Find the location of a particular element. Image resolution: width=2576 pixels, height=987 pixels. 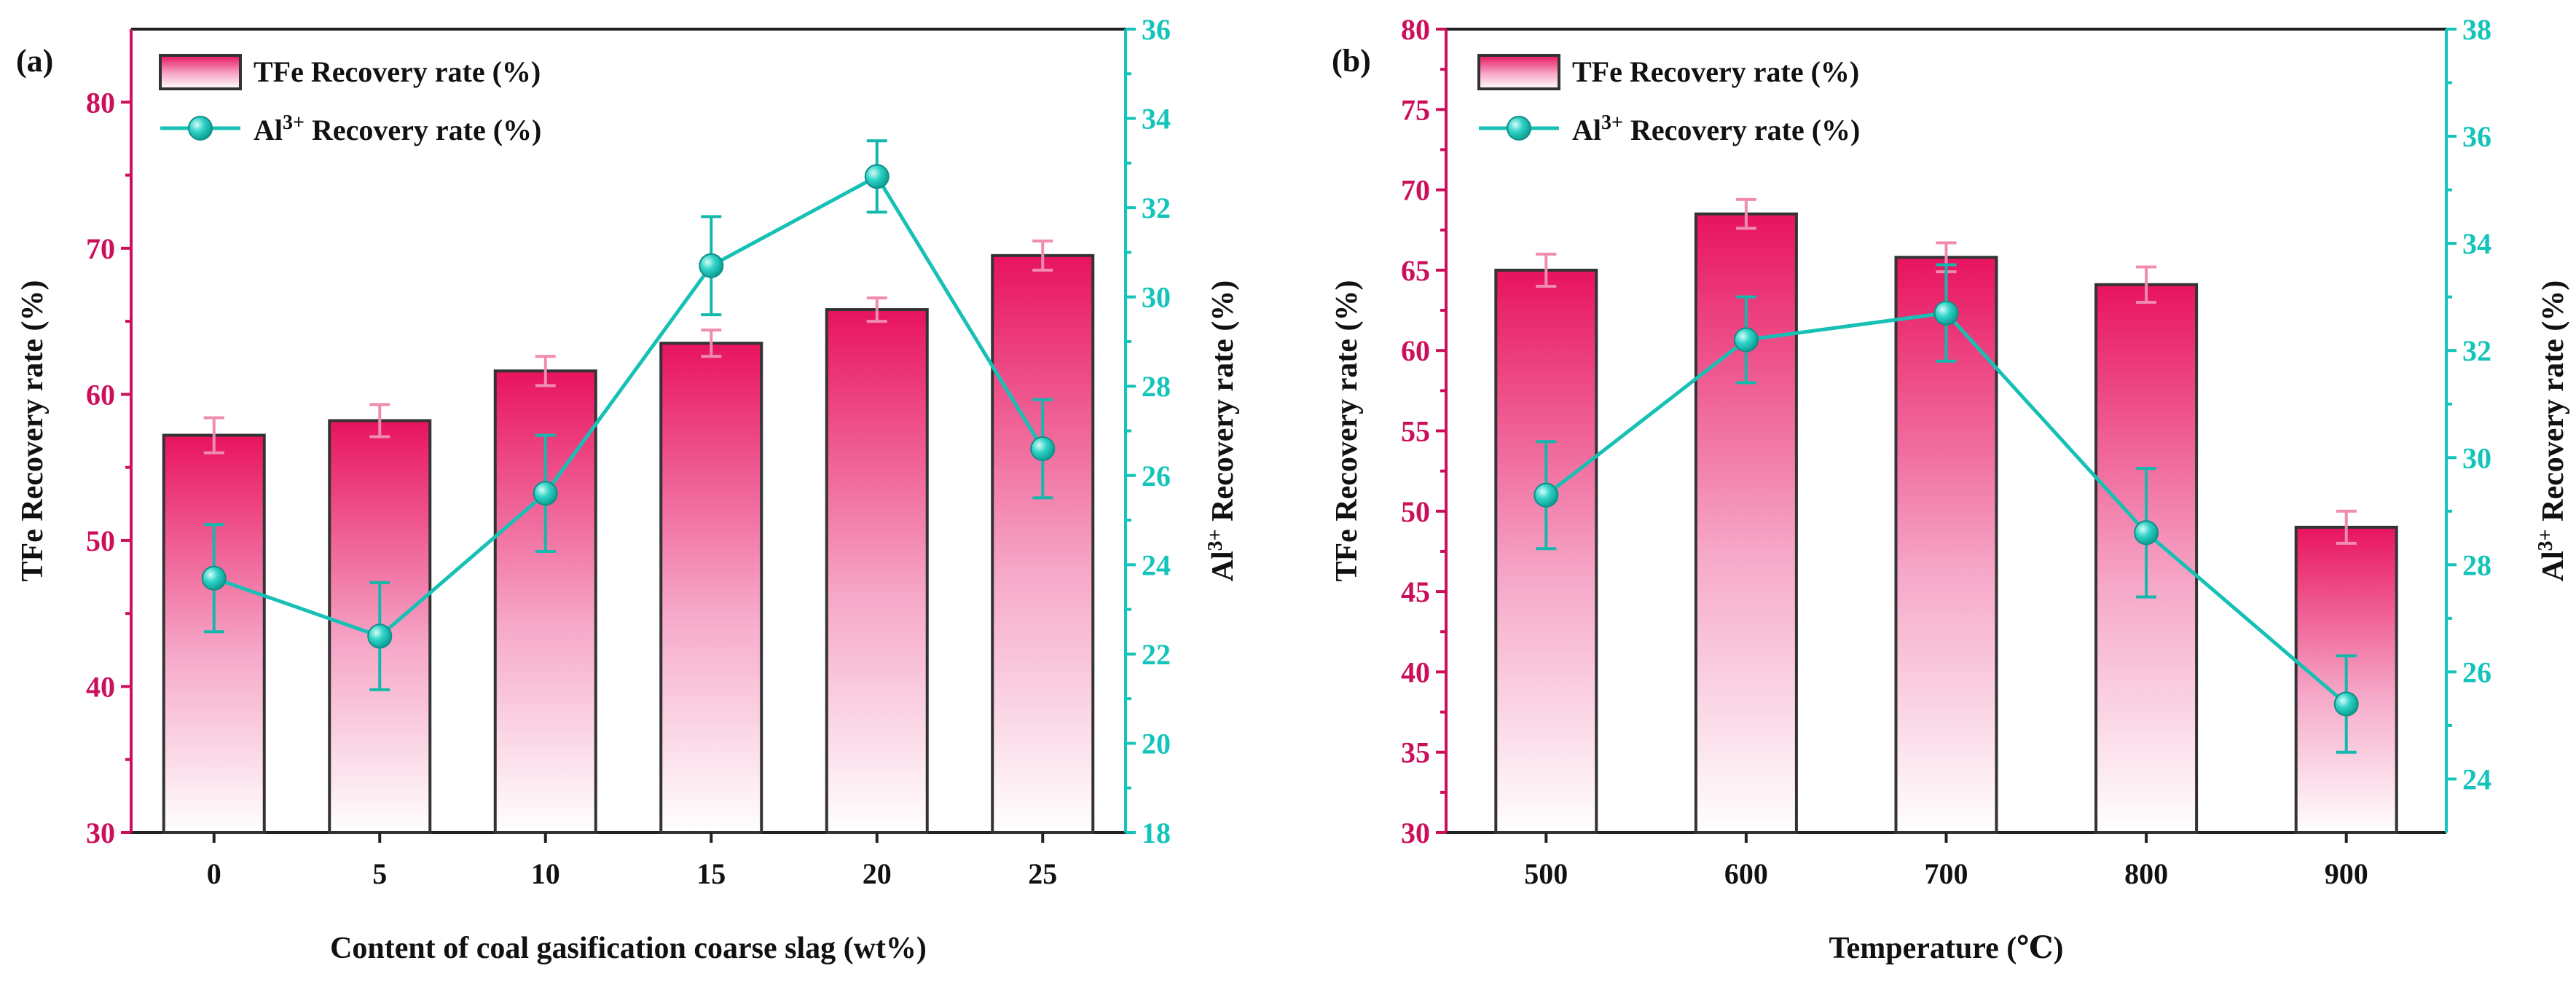

right-y-tick-label: 22 is located at coordinates (1156, 654).